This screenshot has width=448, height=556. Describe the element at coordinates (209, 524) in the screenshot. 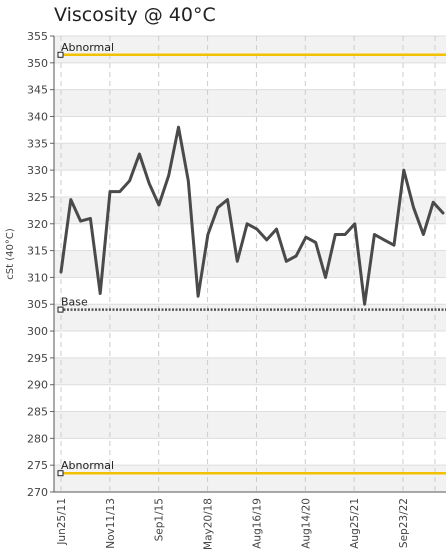

I see `x-tick-label: May20/18` at that location.